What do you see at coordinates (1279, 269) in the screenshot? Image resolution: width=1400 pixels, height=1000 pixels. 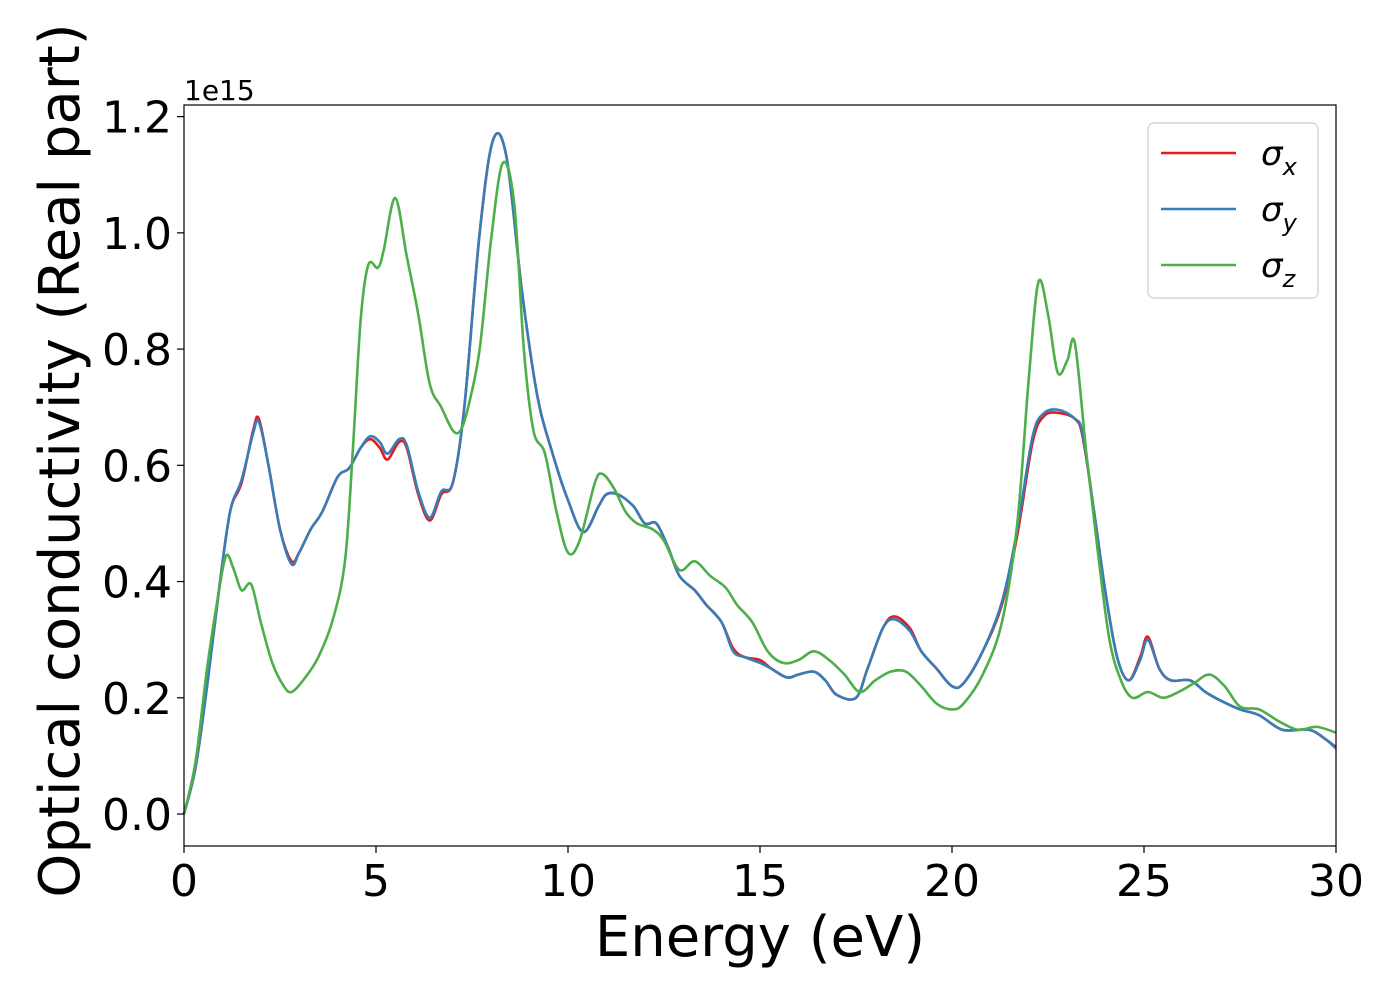 I see `legend-label-z: σz` at bounding box center [1279, 269].